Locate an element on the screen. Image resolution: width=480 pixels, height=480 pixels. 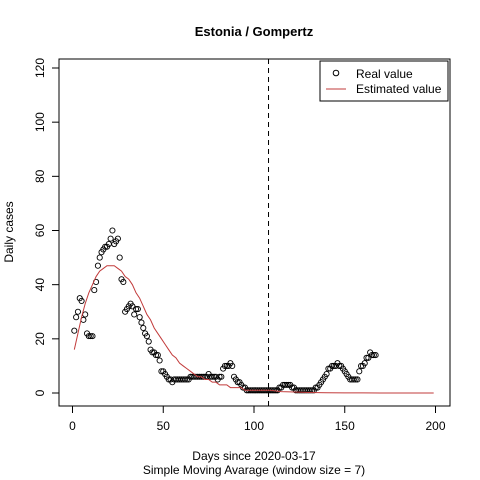
x-tick-label: 50 is located at coordinates (164, 426).